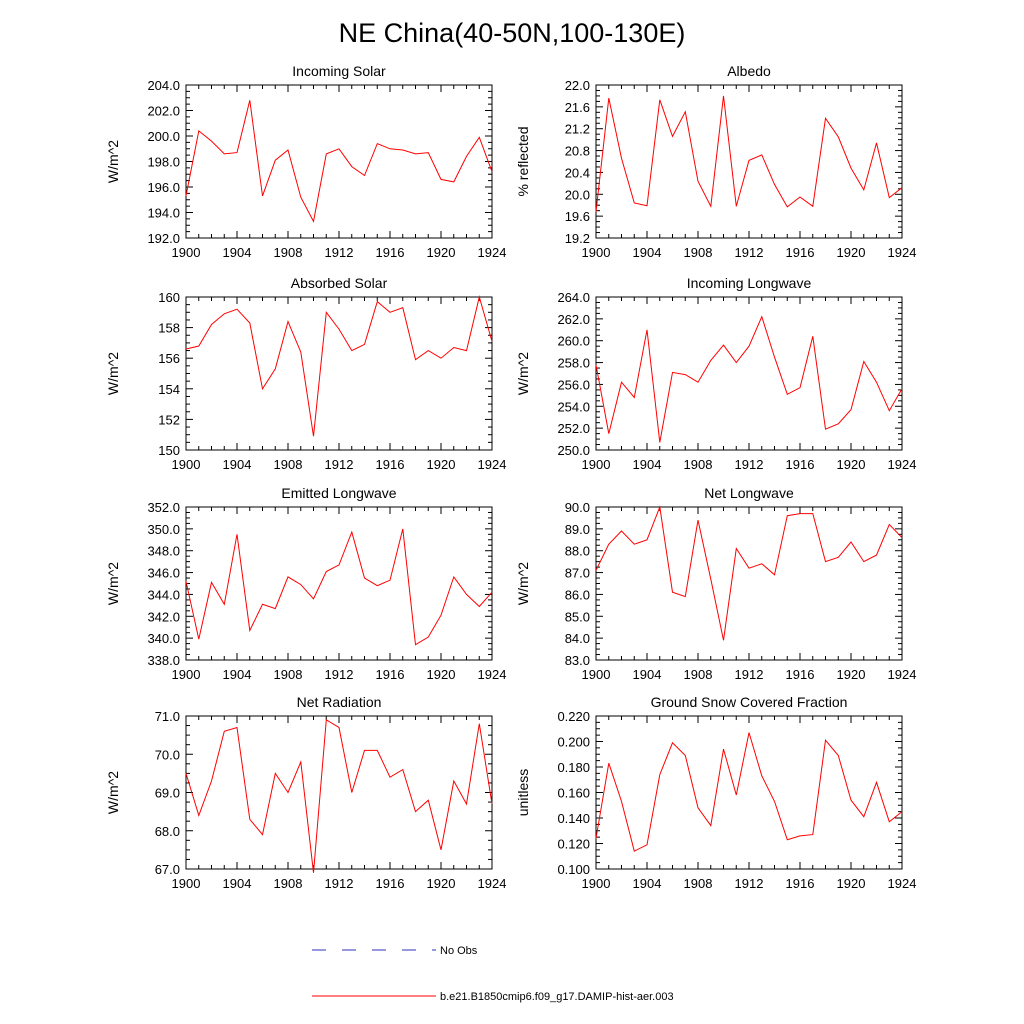 This screenshot has width=1024, height=1024. Describe the element at coordinates (749, 283) in the screenshot. I see `panel-title: Incoming Longwave` at that location.